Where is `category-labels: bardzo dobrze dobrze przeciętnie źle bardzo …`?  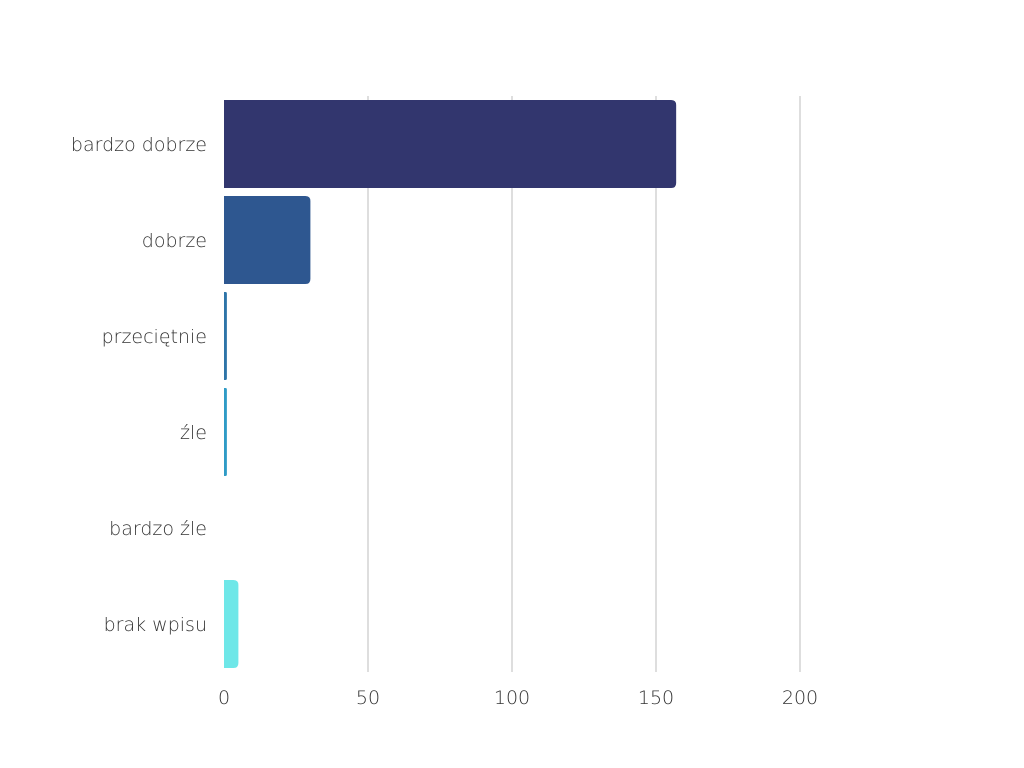
category-labels: bardzo dobrze dobrze przeciętnie źle bardzo … is located at coordinates (139, 385).